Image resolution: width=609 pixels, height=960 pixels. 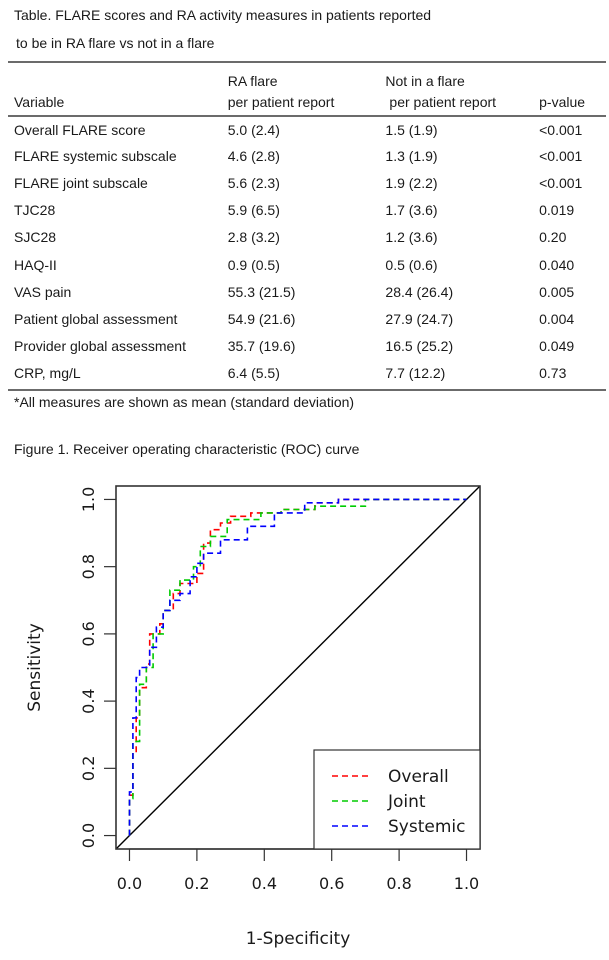 What do you see at coordinates (557, 318) in the screenshot?
I see `p-value-cell: 0.004` at bounding box center [557, 318].